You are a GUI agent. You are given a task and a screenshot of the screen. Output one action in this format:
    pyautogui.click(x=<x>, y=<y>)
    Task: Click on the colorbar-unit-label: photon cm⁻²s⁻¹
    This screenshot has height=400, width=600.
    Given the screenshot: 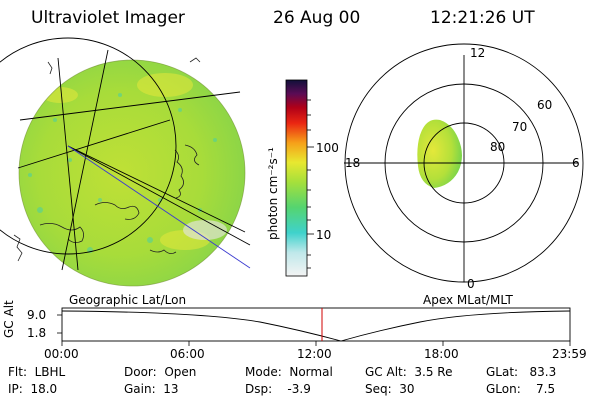 What is the action you would take?
    pyautogui.click(x=273, y=193)
    